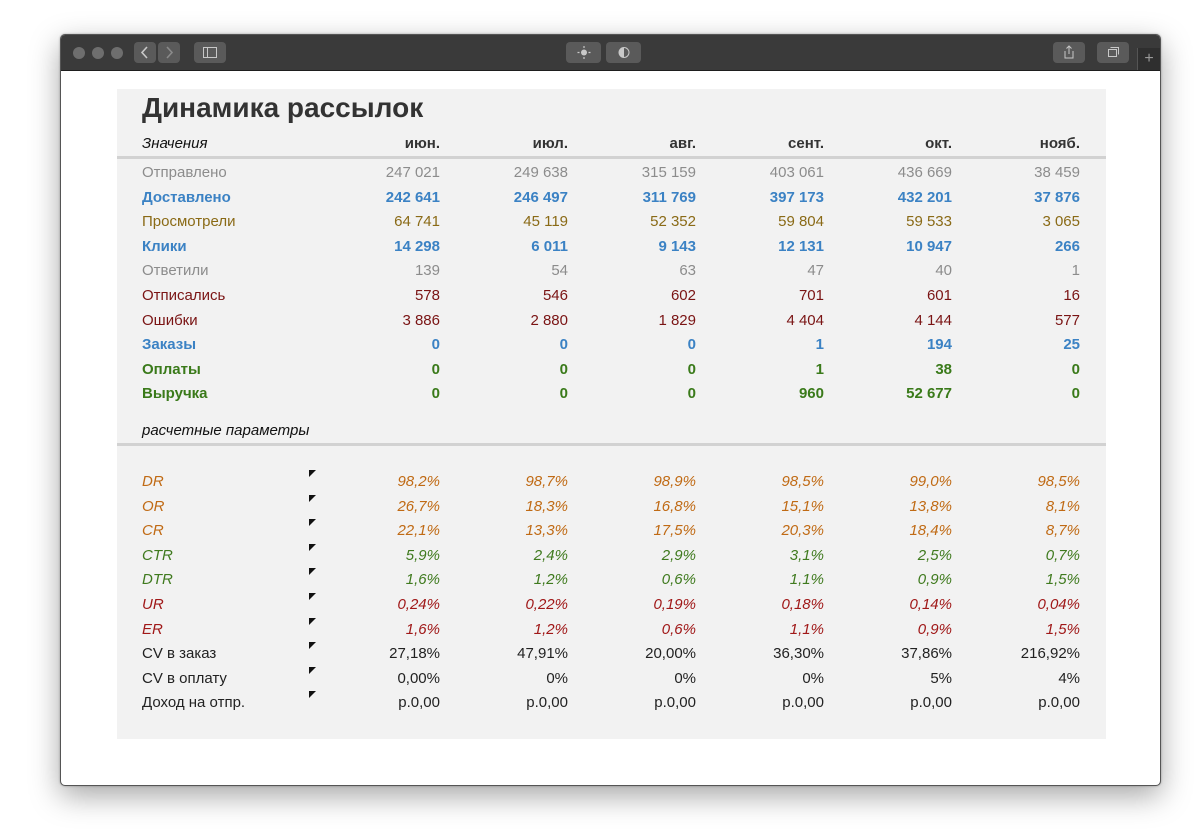 Image resolution: width=1199 pixels, height=835 pixels. What do you see at coordinates (611, 508) in the screenshot?
I see `table-row: OR 26,7% 18,3% 16,8% 15,1% 13,8% 8,1%` at bounding box center [611, 508].